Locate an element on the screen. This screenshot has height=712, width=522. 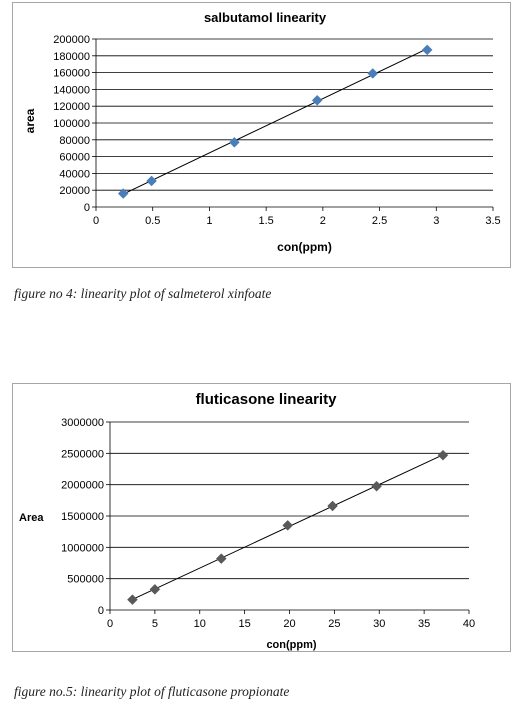
y-tick-label: 140000 is located at coordinates (71, 90).